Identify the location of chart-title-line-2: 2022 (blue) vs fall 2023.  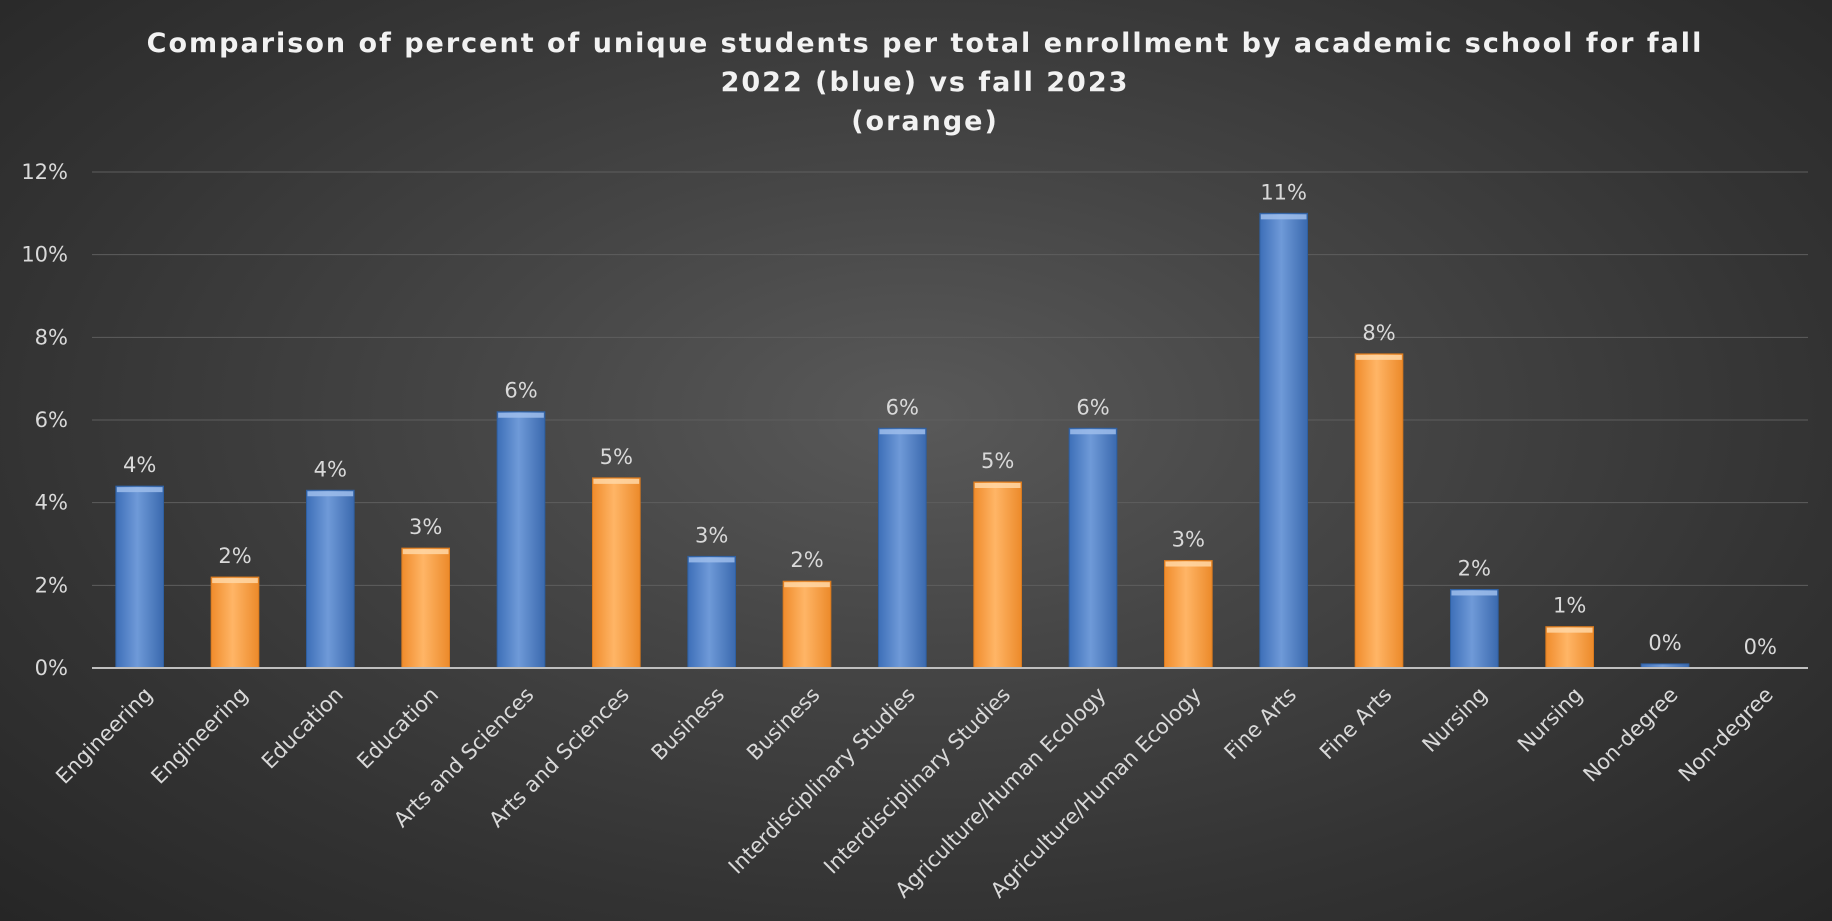
(925, 82).